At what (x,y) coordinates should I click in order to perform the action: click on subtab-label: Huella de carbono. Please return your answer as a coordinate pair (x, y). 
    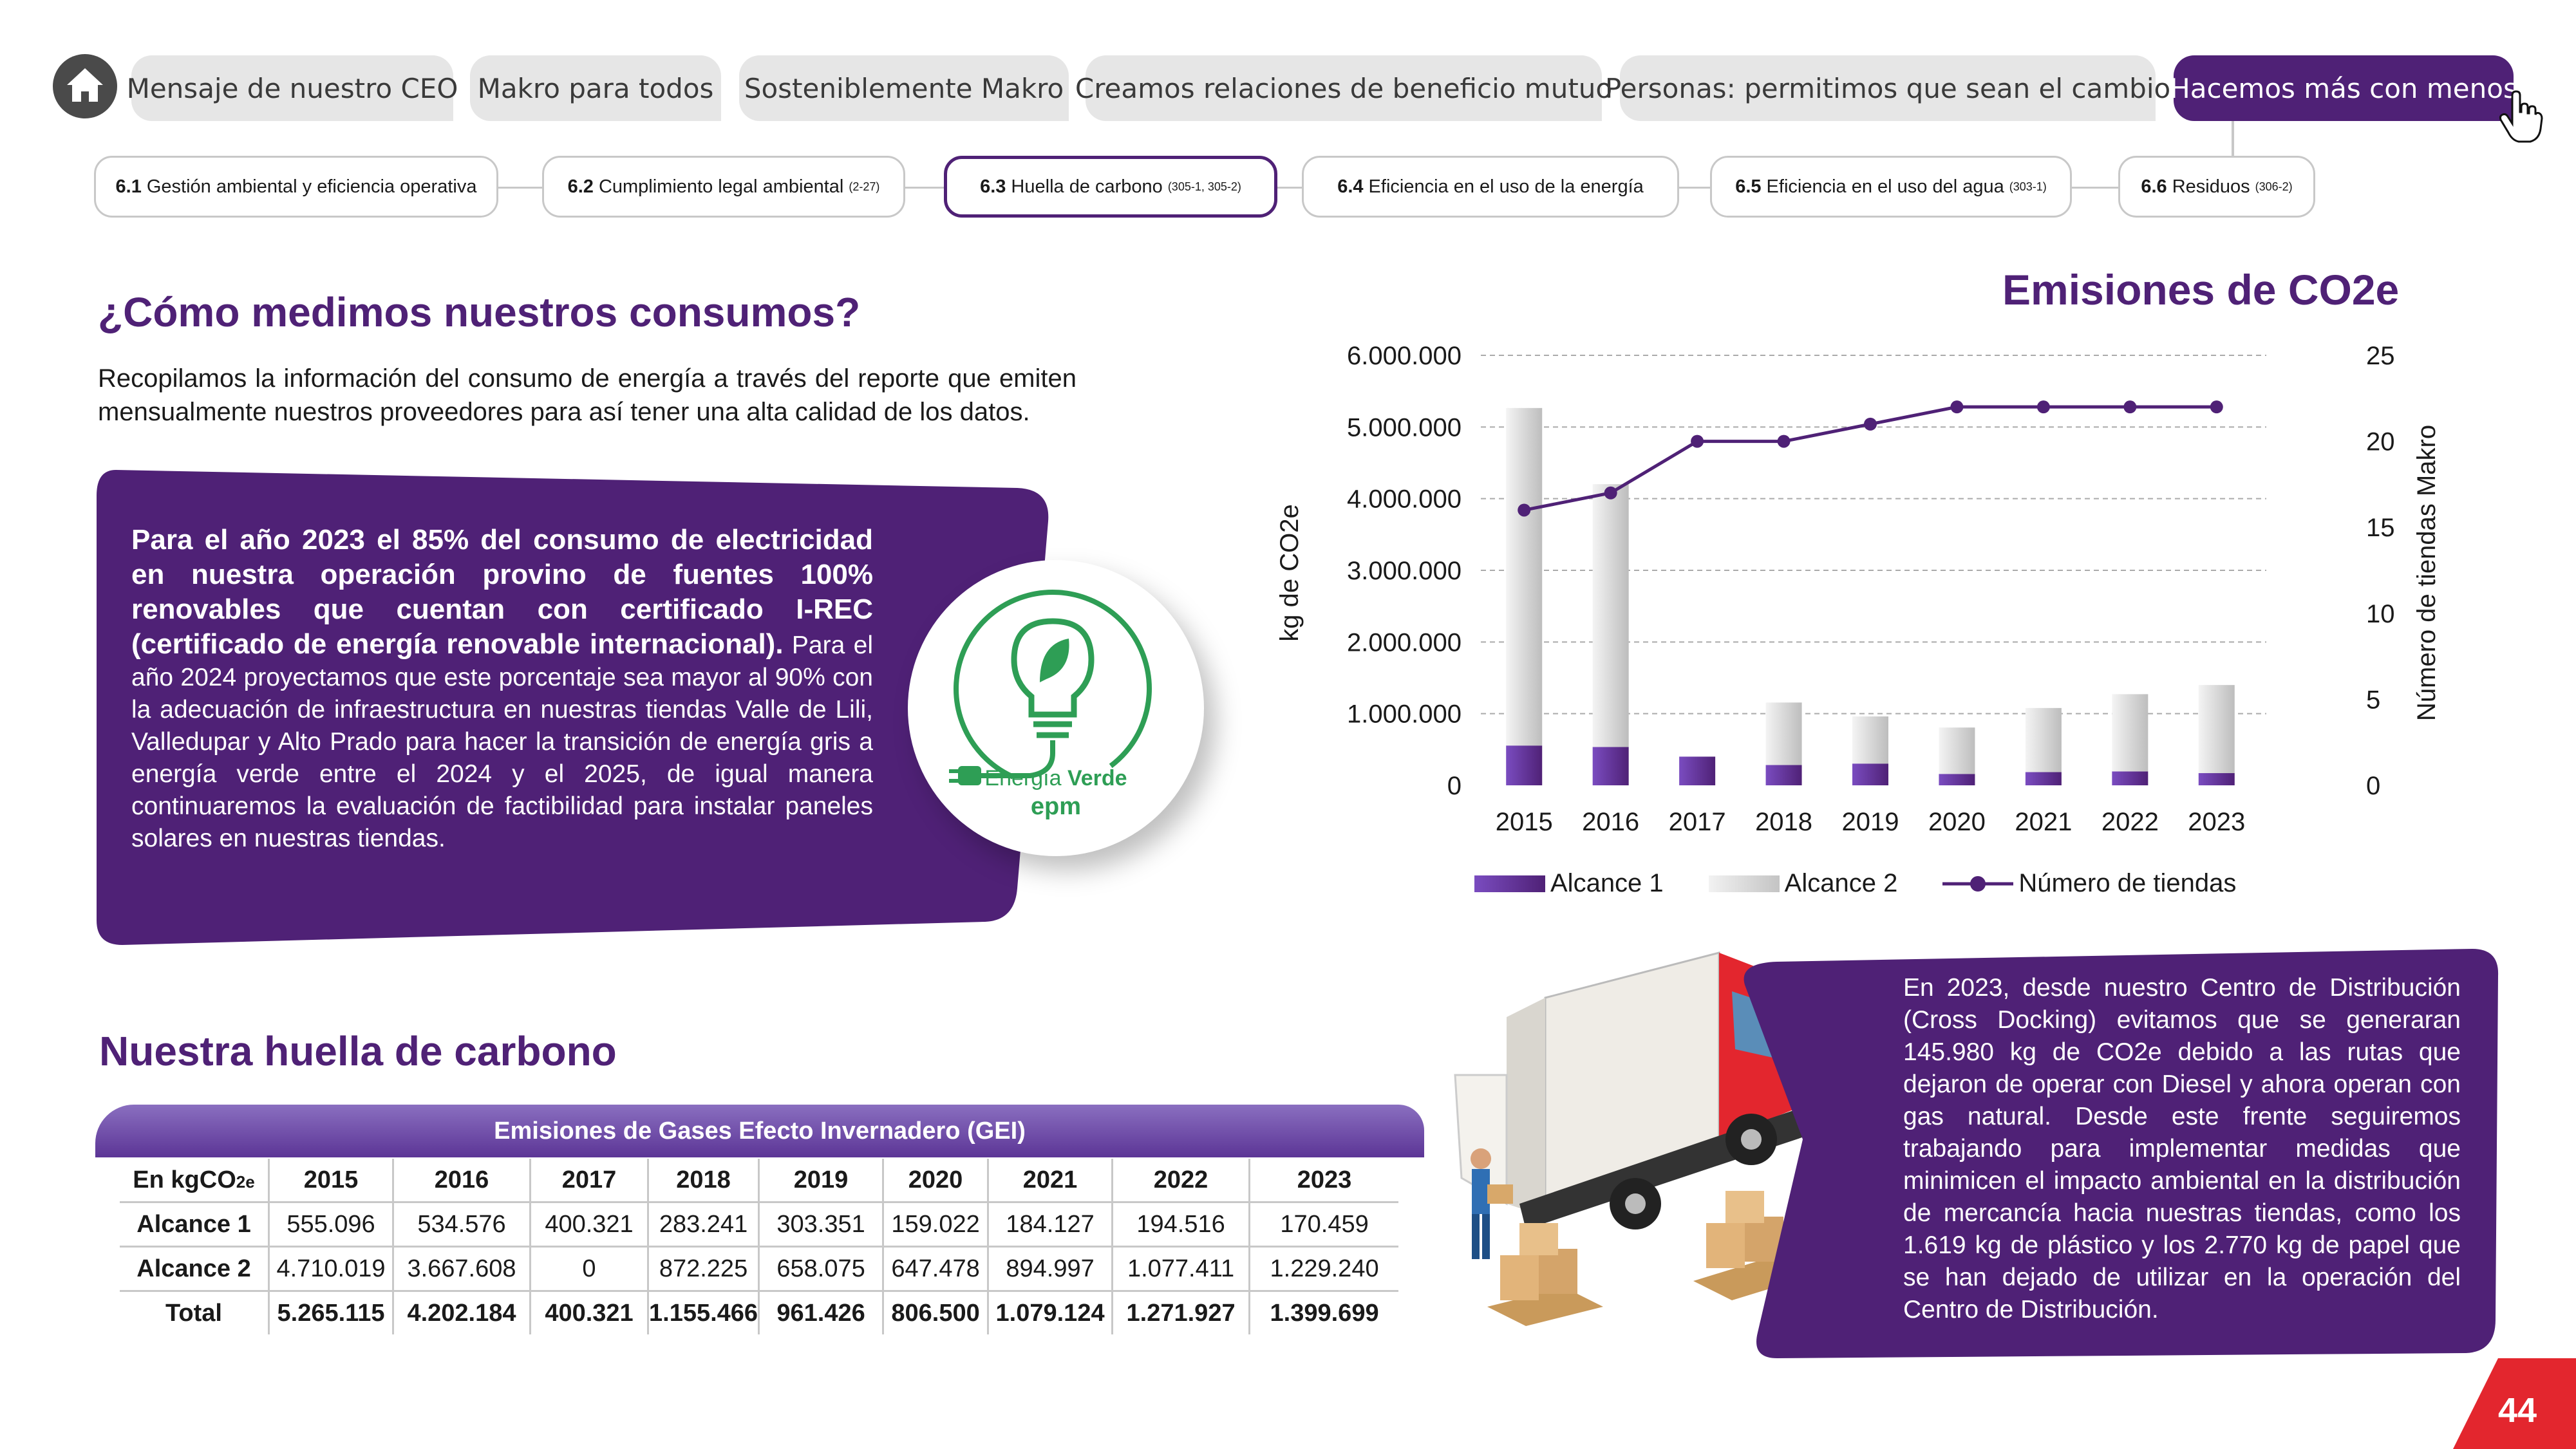
    Looking at the image, I should click on (1087, 186).